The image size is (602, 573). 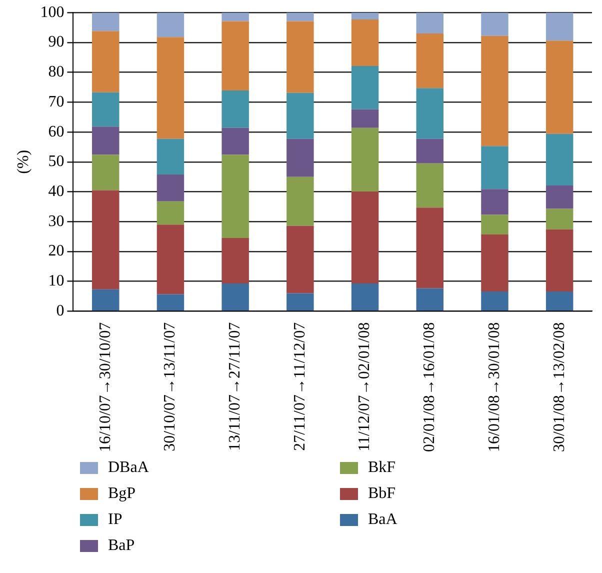 I want to click on x-tick-label: 30/10/07→13/11/07, so click(x=170, y=387).